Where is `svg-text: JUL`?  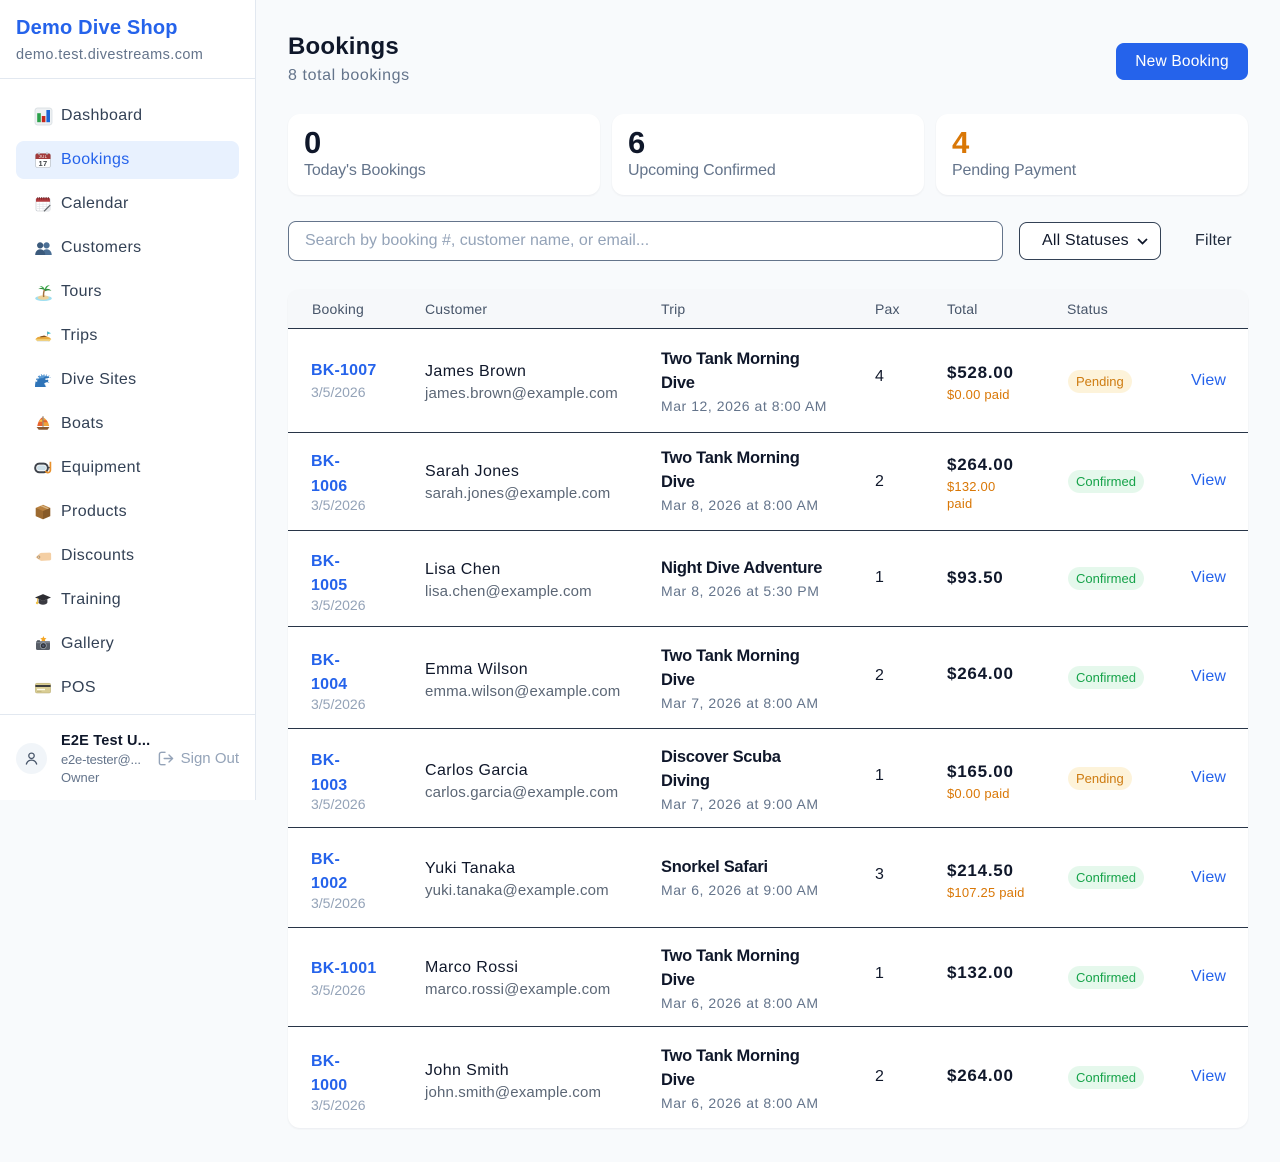 svg-text: JUL is located at coordinates (43, 156).